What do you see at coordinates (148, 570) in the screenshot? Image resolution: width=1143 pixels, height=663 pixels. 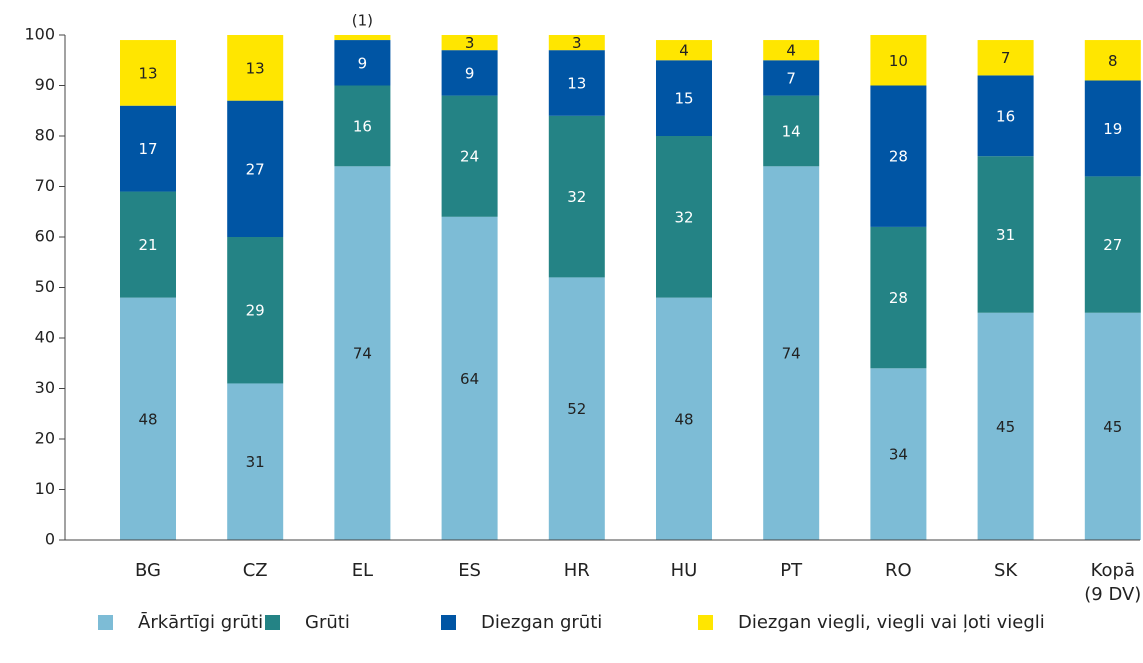 I see `x-tick-label: BG` at bounding box center [148, 570].